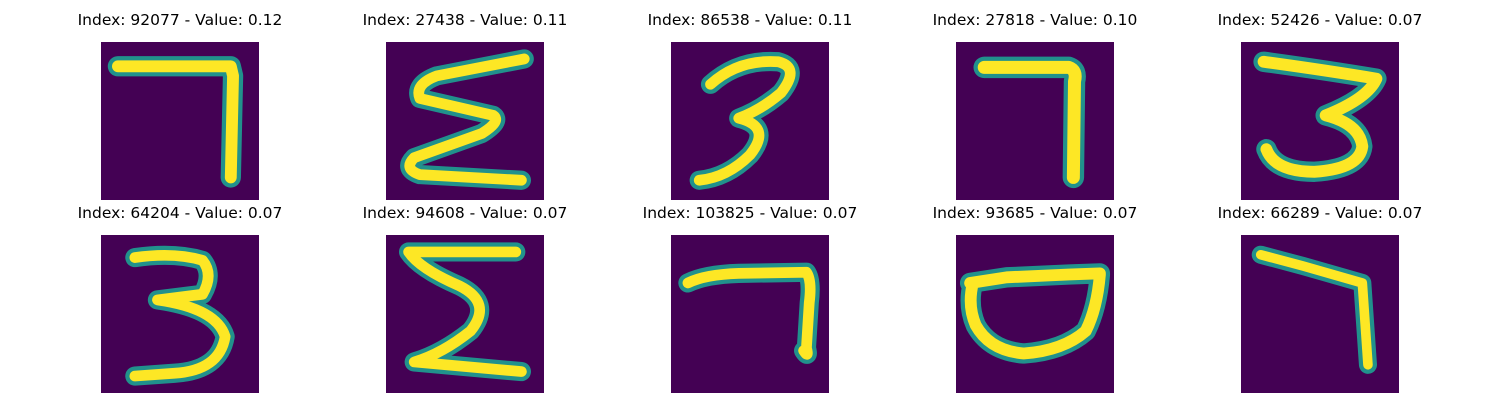 Image resolution: width=1500 pixels, height=400 pixels. I want to click on panel: Index: 27818 - Value: 0.10, so click(1035, 104).